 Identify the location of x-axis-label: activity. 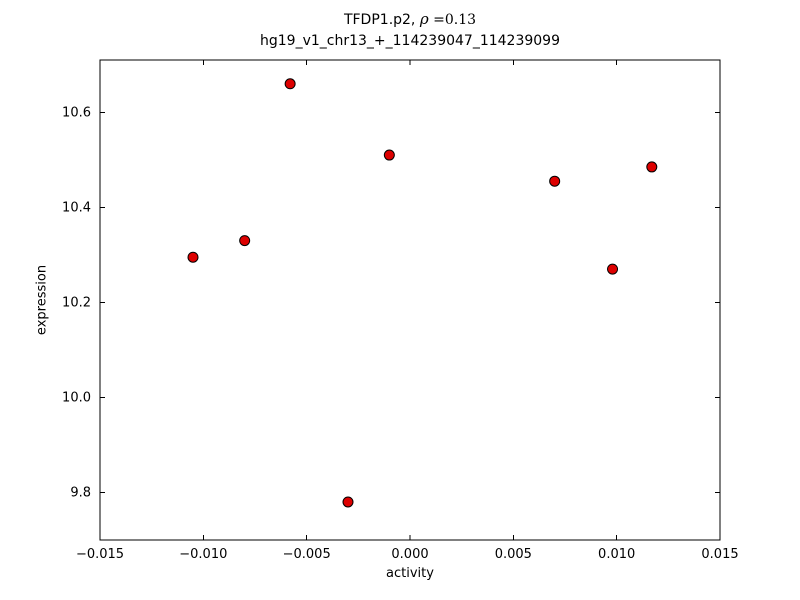
(410, 573).